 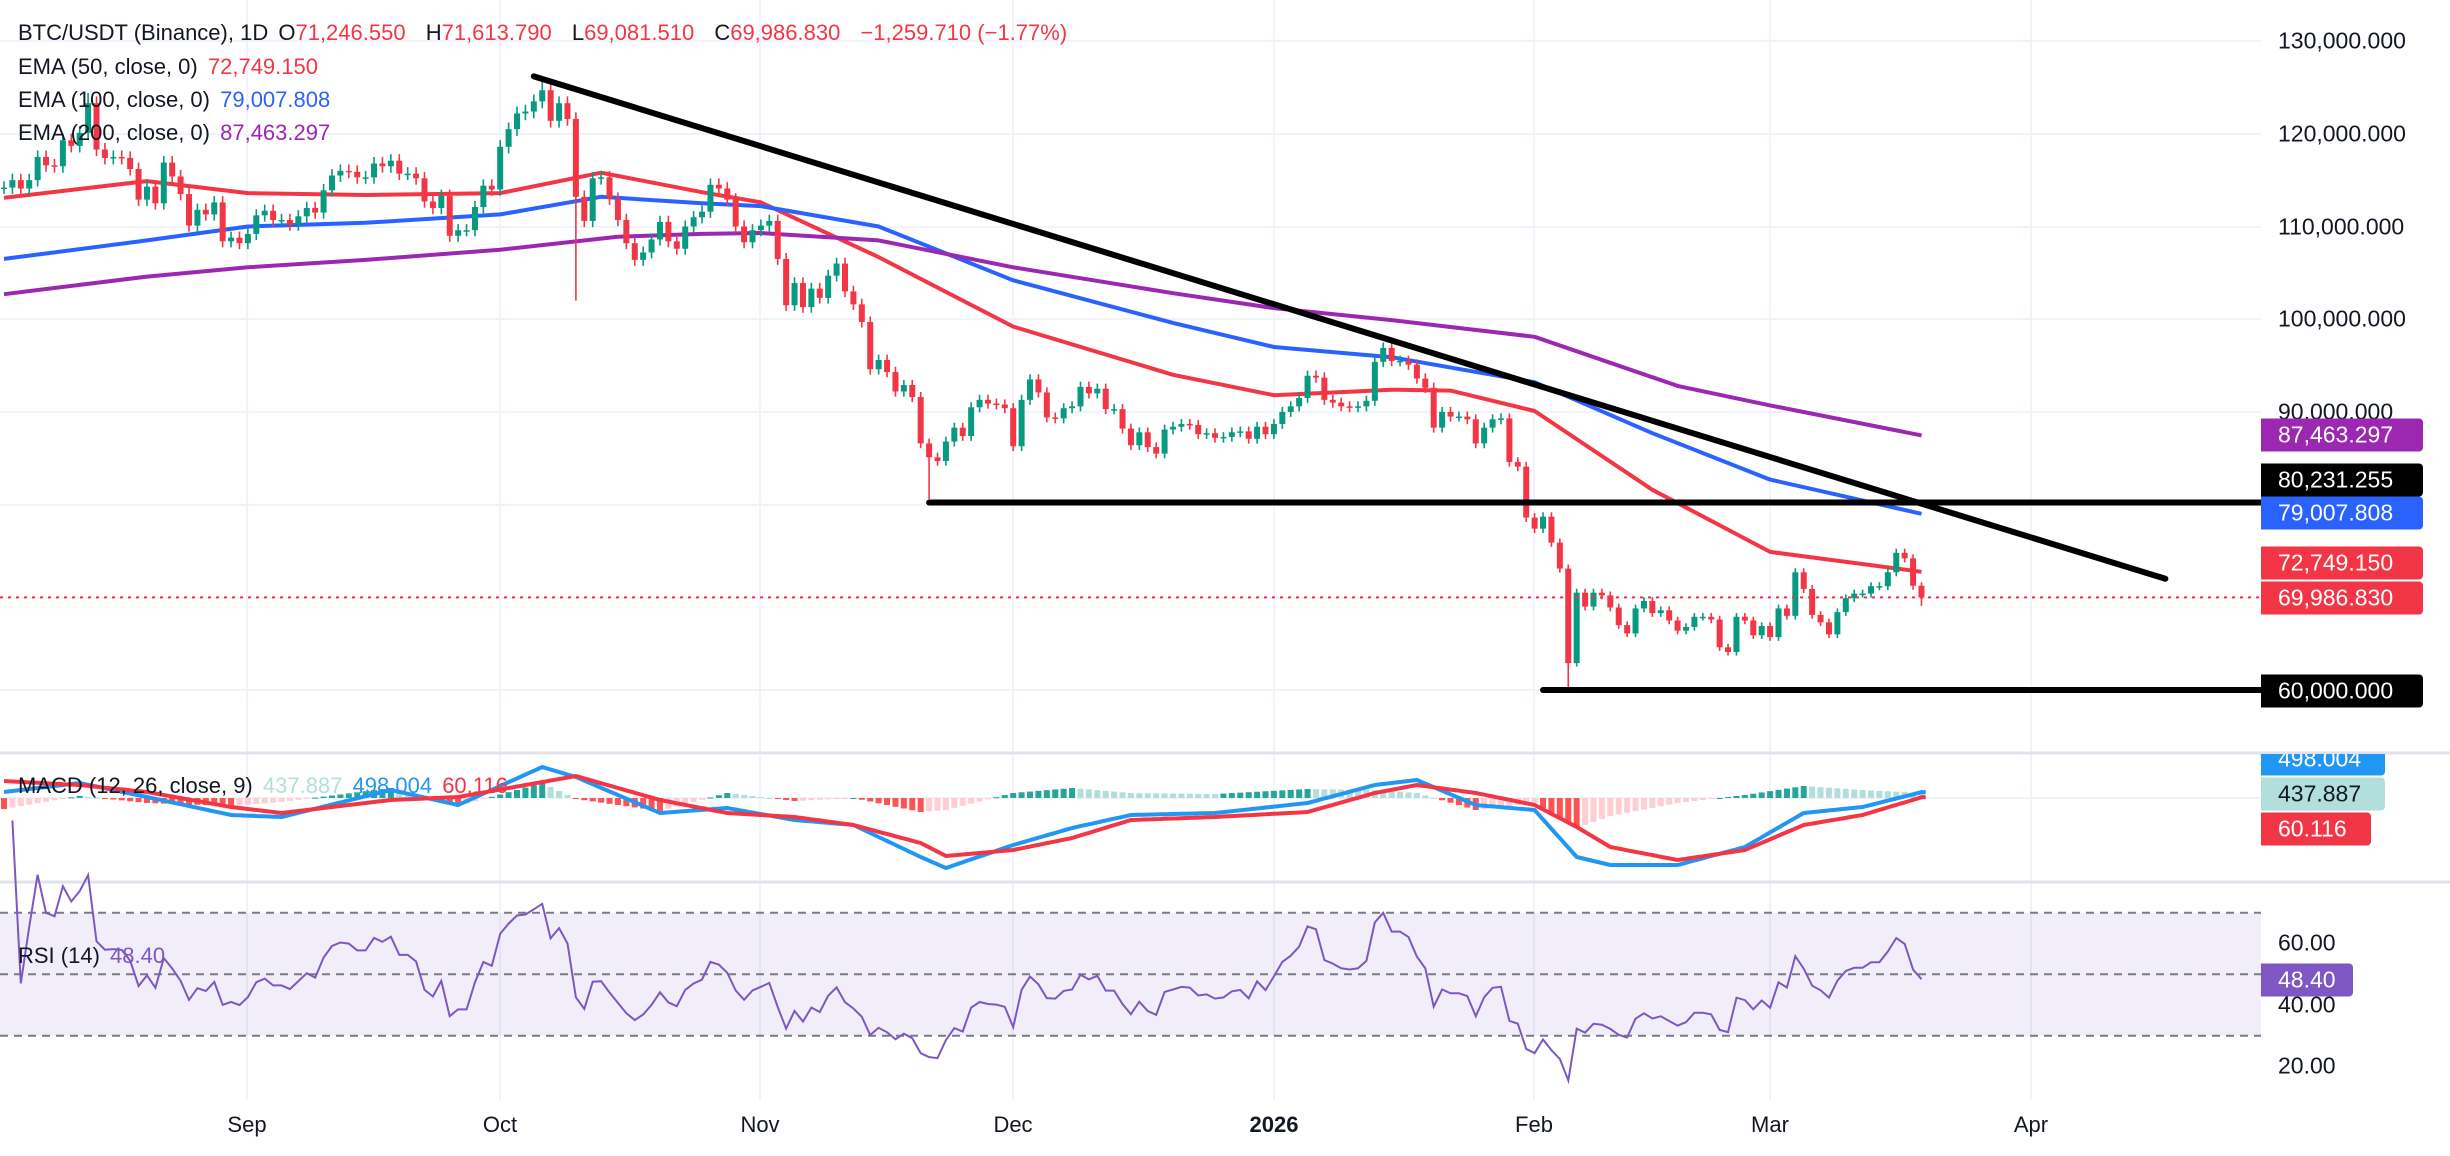 I want to click on ema100-legend: EMA (100, close, 0) 79,007.808, so click(x=176, y=100).